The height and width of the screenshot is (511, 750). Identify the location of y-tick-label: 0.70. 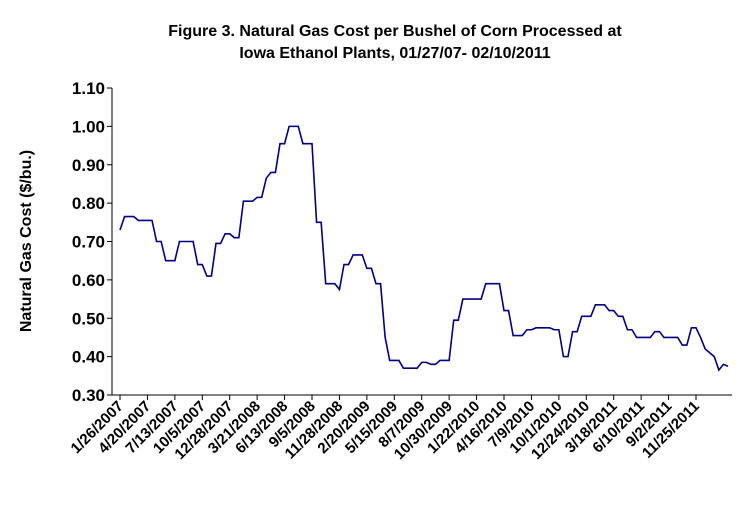
(88, 242).